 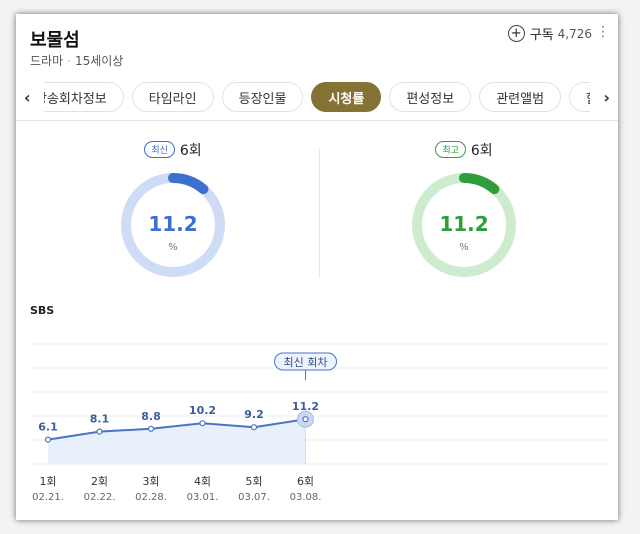 What do you see at coordinates (305, 481) in the screenshot?
I see `x-tick-episode: 6회` at bounding box center [305, 481].